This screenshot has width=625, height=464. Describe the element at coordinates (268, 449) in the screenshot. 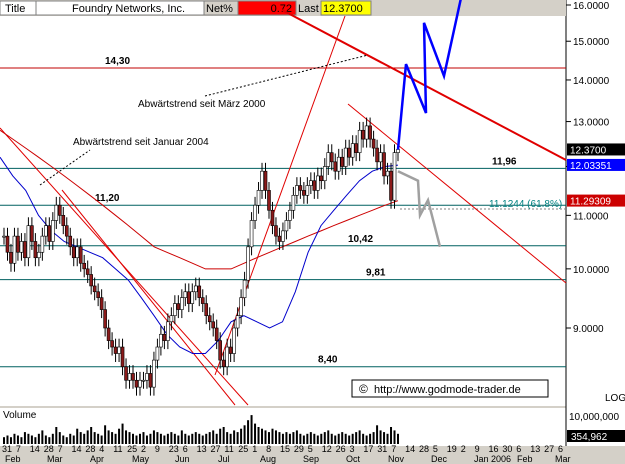

I see `x-tick-label: 8` at that location.